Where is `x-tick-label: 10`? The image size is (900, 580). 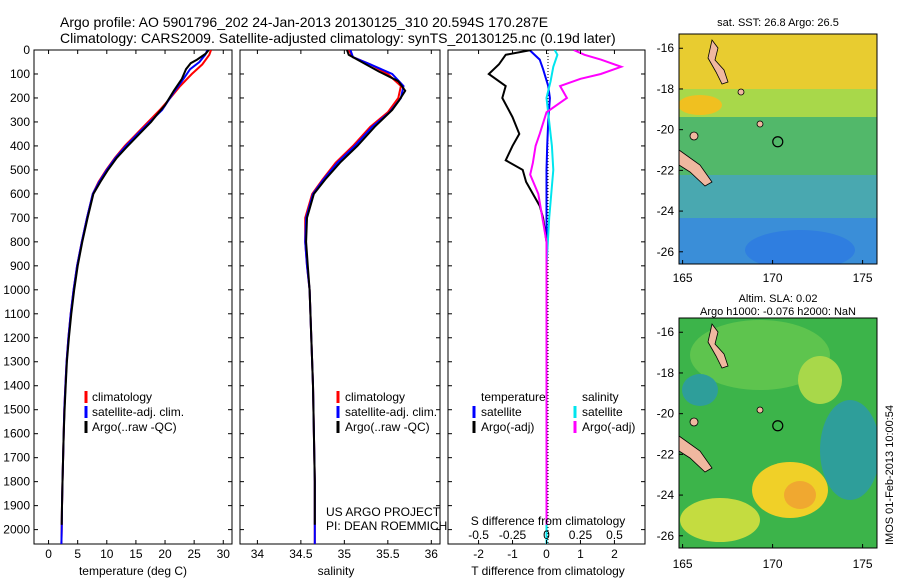 x-tick-label: 10 is located at coordinates (107, 554).